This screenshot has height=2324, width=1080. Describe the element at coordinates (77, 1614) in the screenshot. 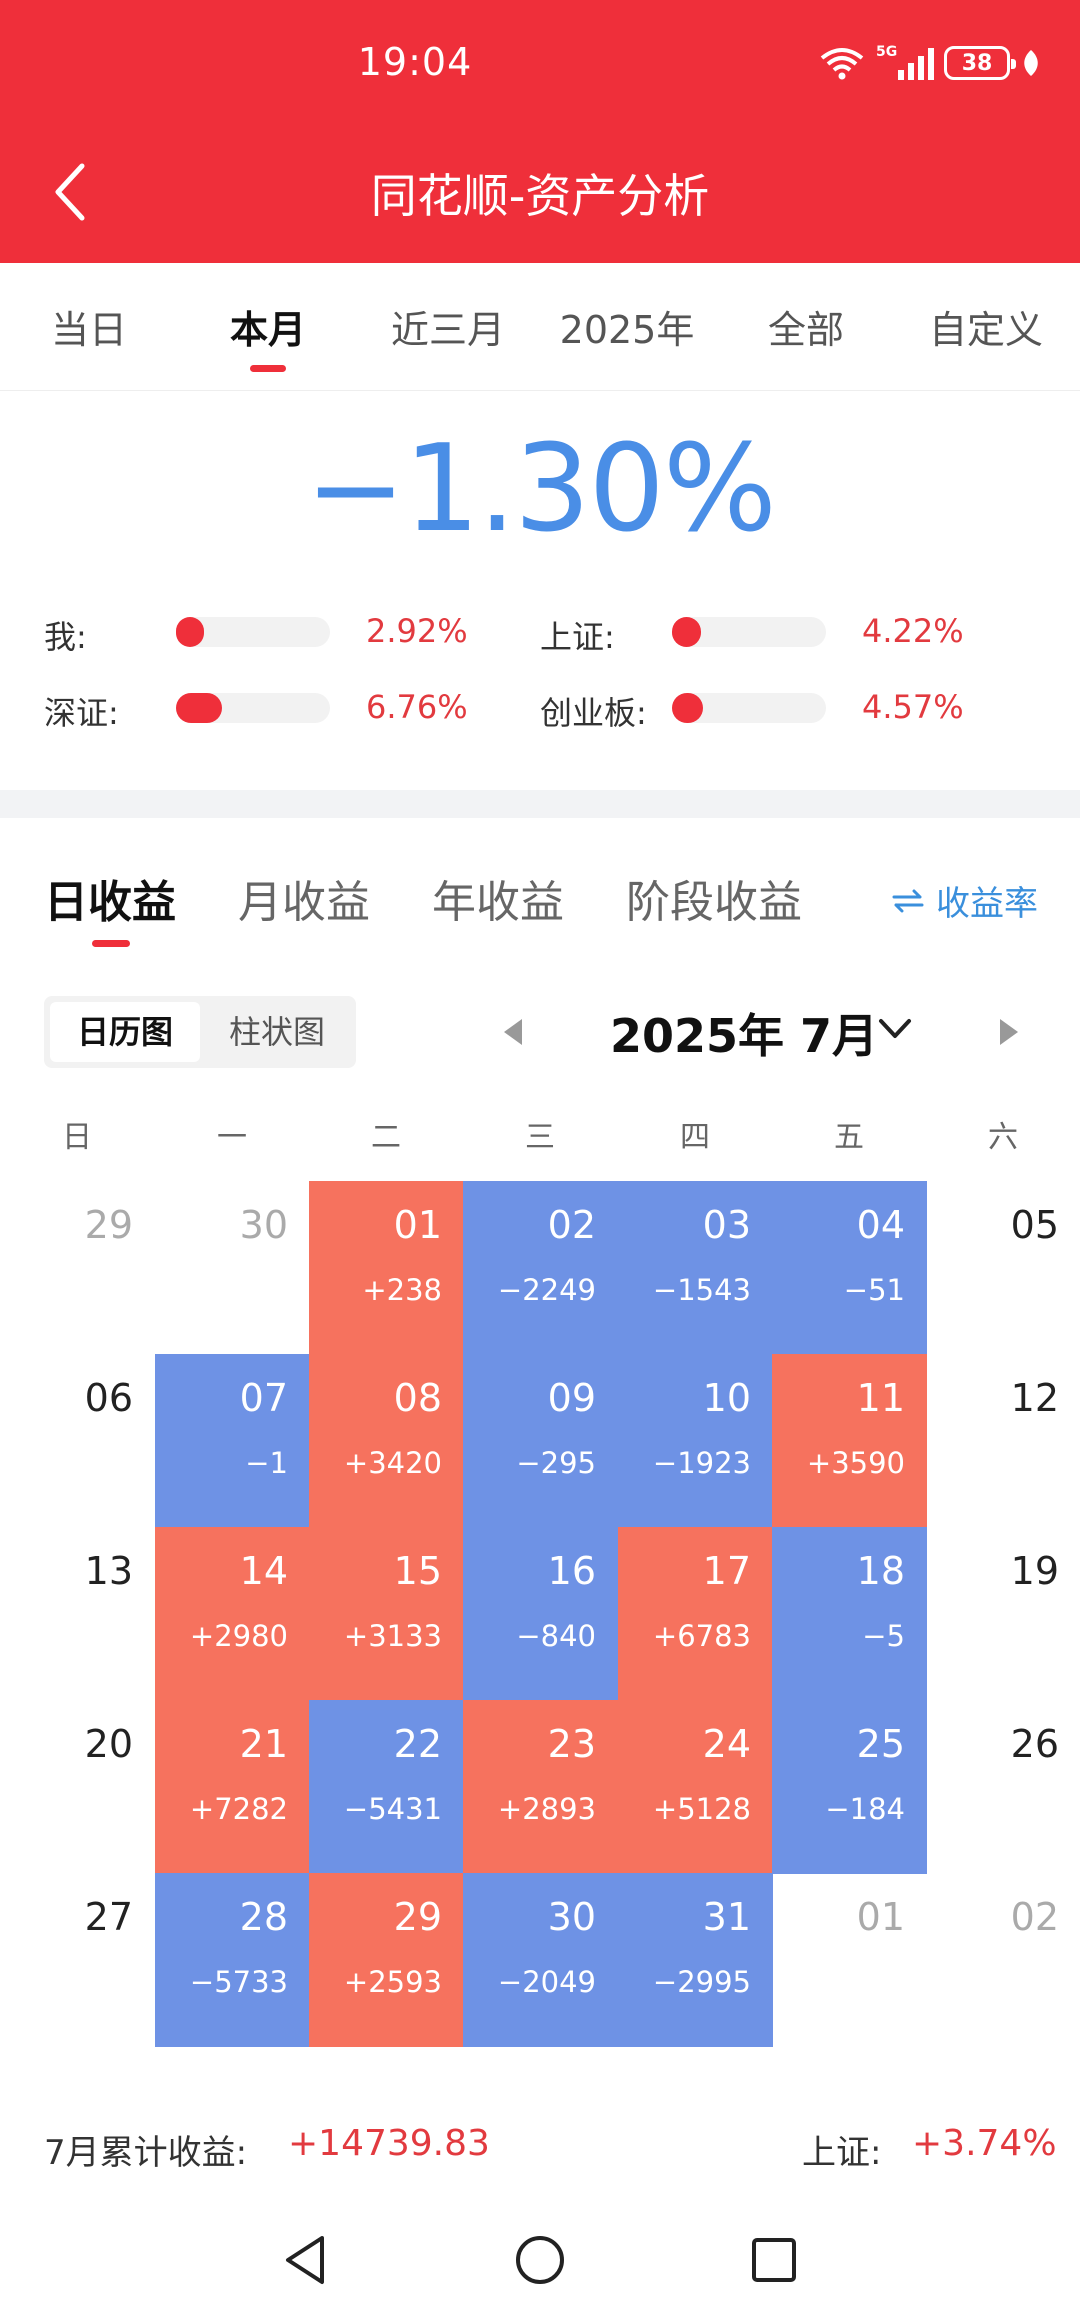

I see `calendar-day-cell: 13` at that location.